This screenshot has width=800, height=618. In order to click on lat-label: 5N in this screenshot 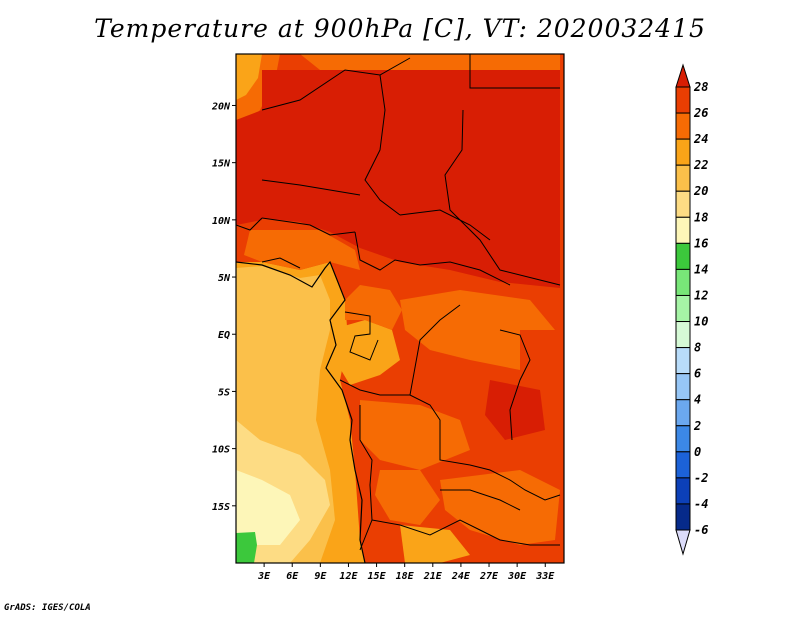, I will do `click(224, 278)`.